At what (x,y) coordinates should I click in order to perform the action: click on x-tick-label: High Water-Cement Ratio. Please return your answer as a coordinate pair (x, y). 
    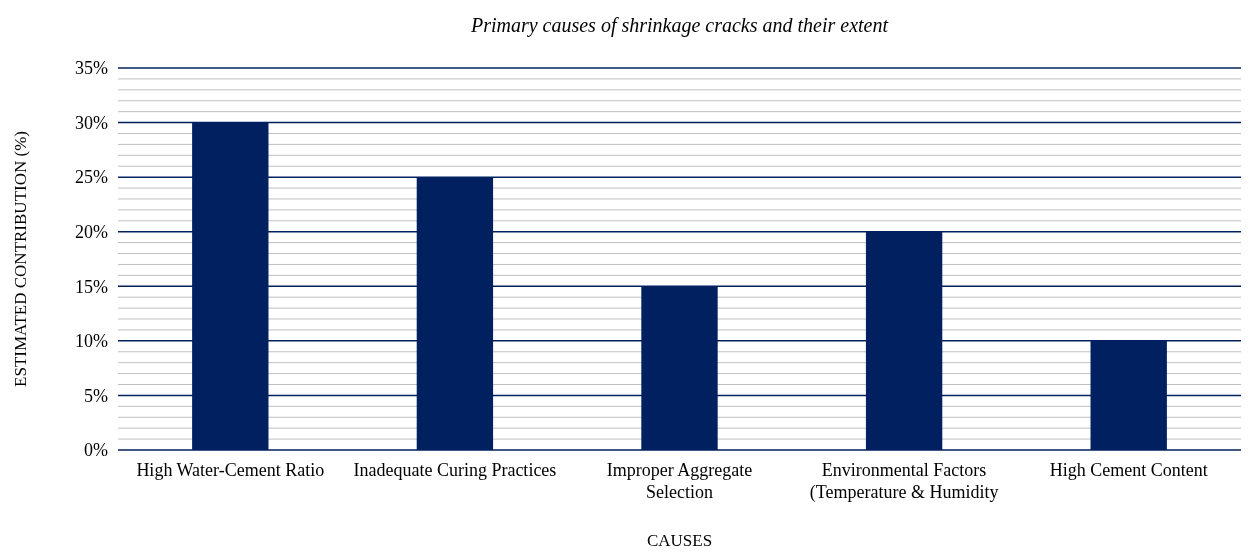
    Looking at the image, I should click on (230, 470).